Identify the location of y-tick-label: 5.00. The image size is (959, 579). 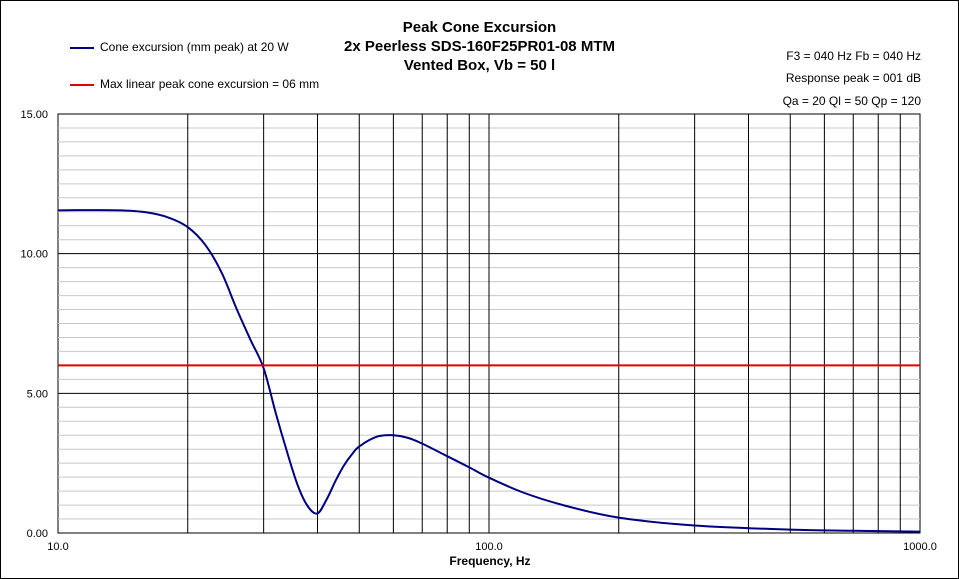
(37, 394).